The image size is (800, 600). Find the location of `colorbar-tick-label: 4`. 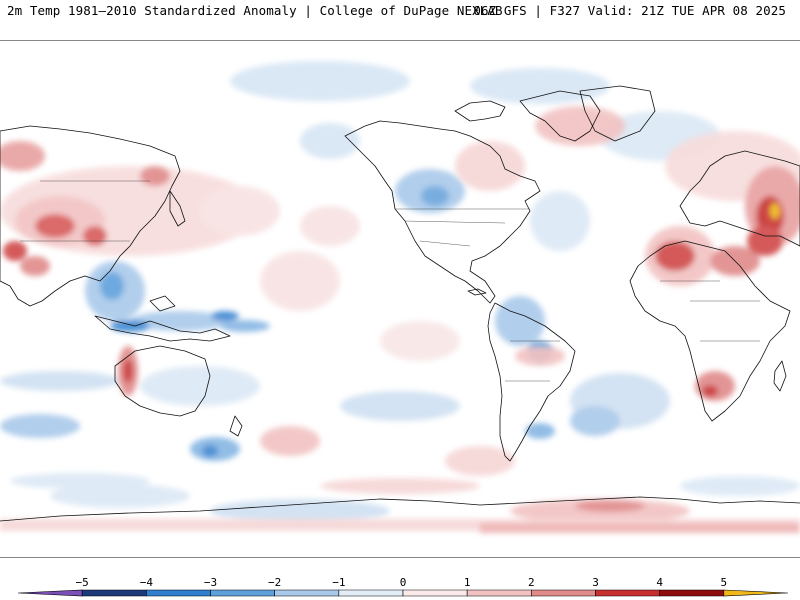

colorbar-tick-label: 4 is located at coordinates (659, 582).